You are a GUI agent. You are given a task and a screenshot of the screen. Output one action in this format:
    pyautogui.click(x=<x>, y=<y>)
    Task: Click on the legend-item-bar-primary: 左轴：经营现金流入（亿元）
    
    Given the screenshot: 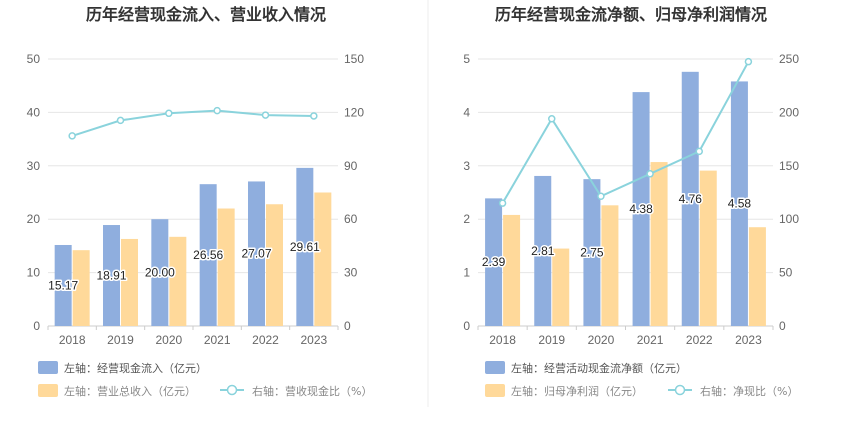 What is the action you would take?
    pyautogui.click(x=122, y=368)
    